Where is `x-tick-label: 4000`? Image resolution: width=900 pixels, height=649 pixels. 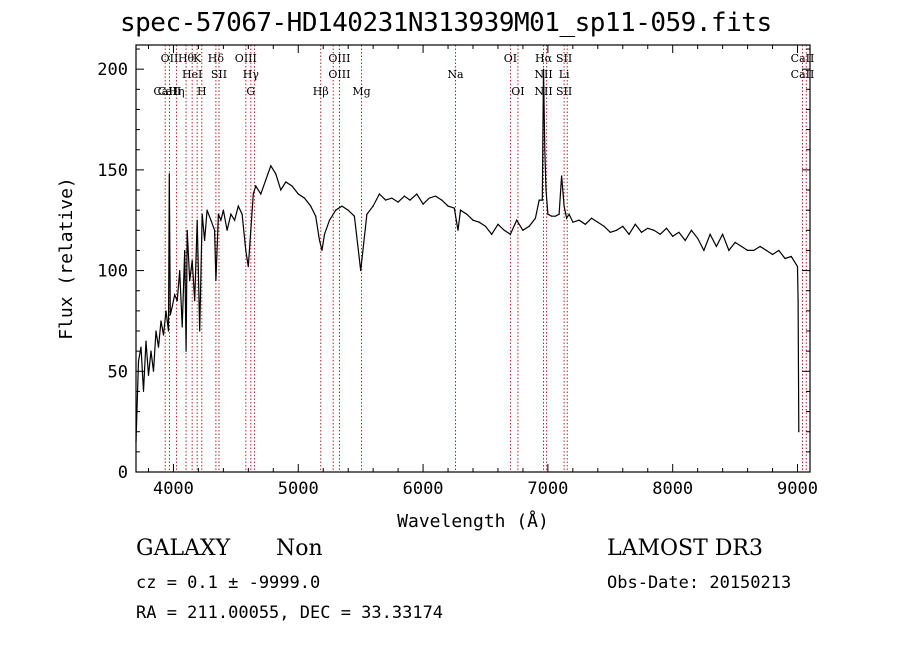
x-tick-label: 4000 is located at coordinates (173, 489).